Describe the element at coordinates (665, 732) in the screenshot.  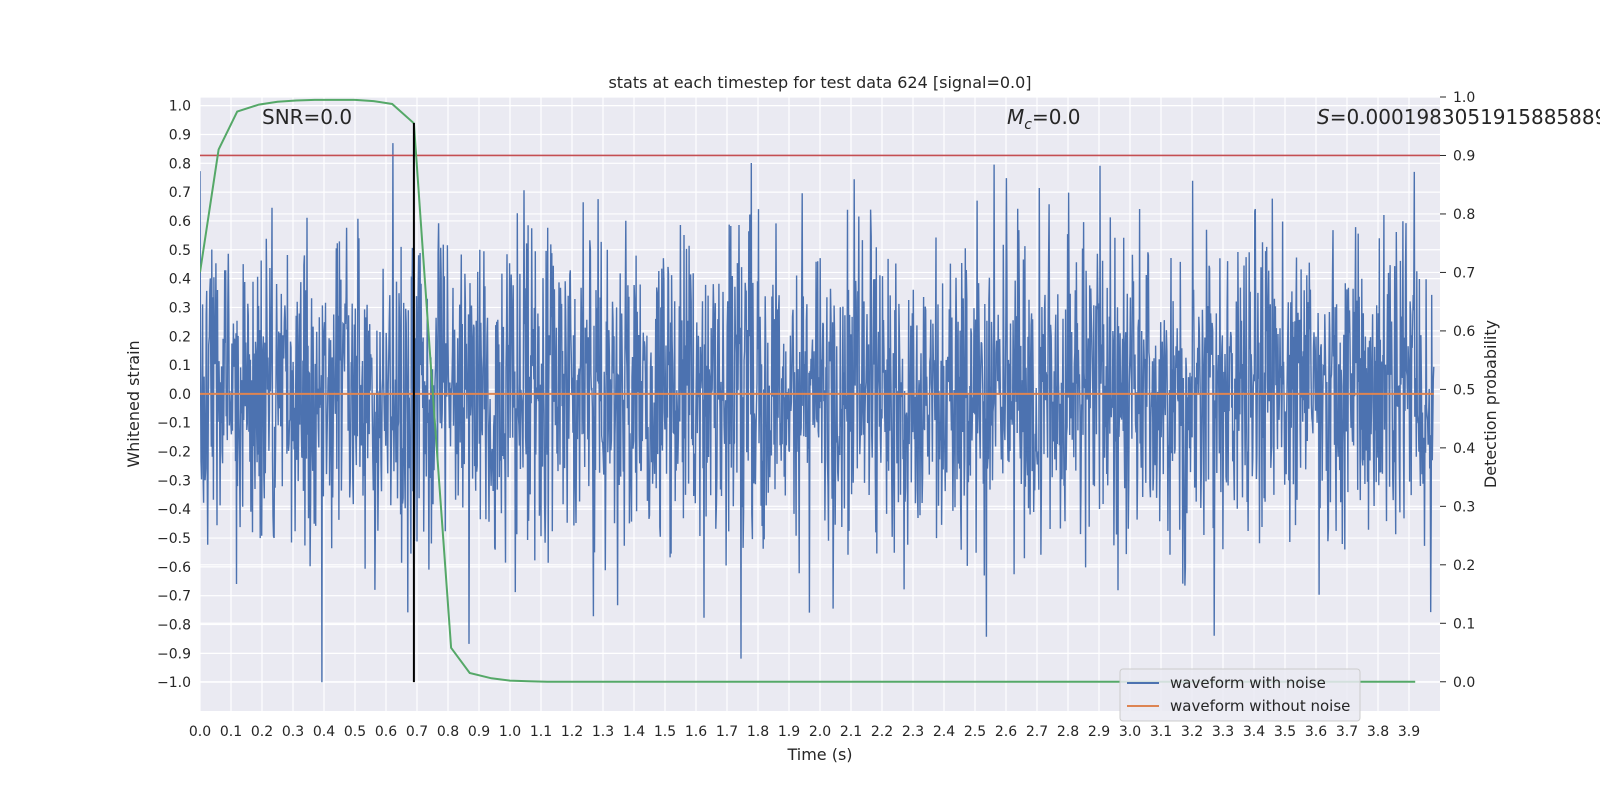
I see `x-tick-label: 1.5` at that location.